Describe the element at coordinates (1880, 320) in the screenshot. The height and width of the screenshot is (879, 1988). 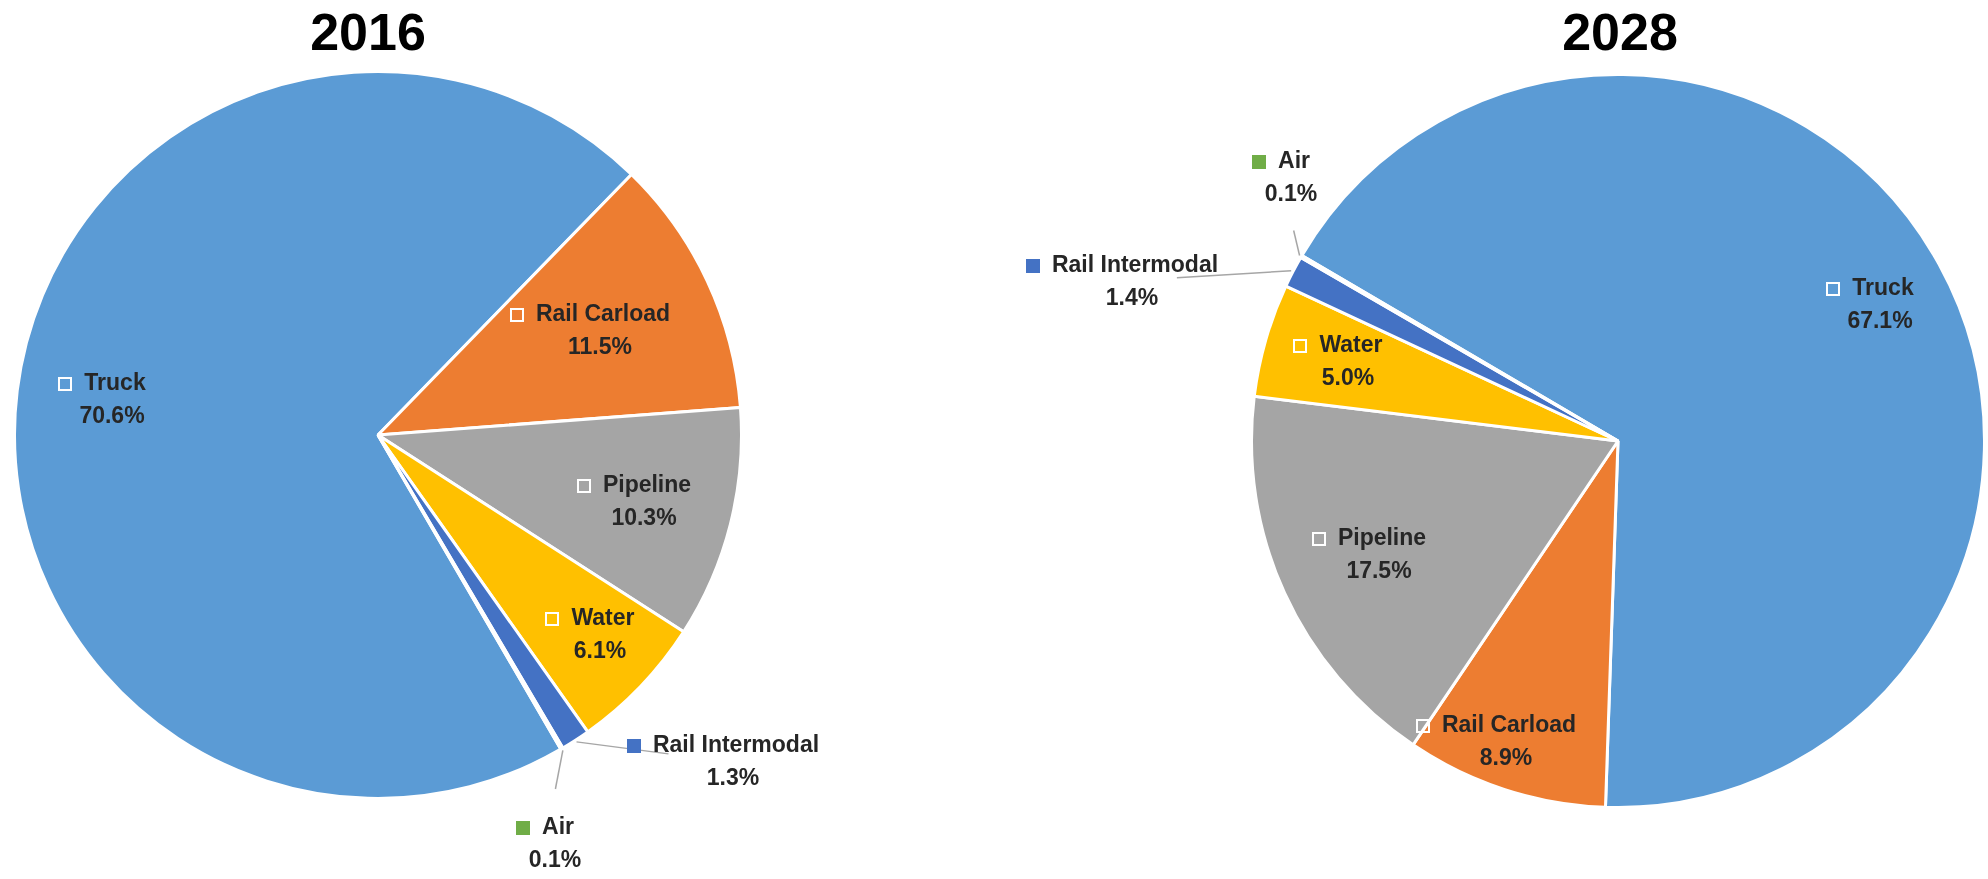
I see `data-label: 67.1%` at that location.